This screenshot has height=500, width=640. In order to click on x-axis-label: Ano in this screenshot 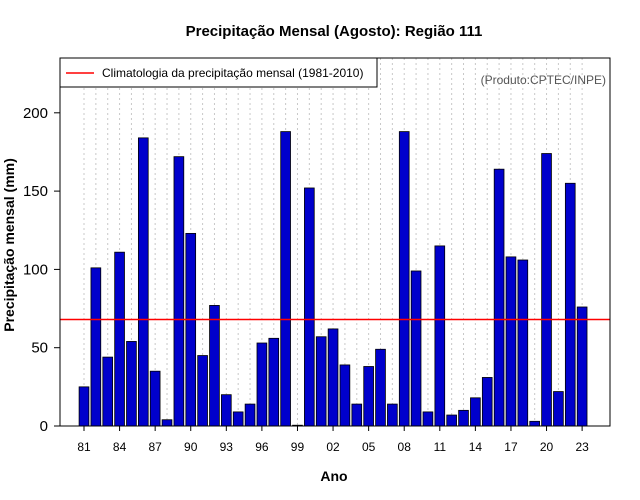, I will do `click(333, 476)`.